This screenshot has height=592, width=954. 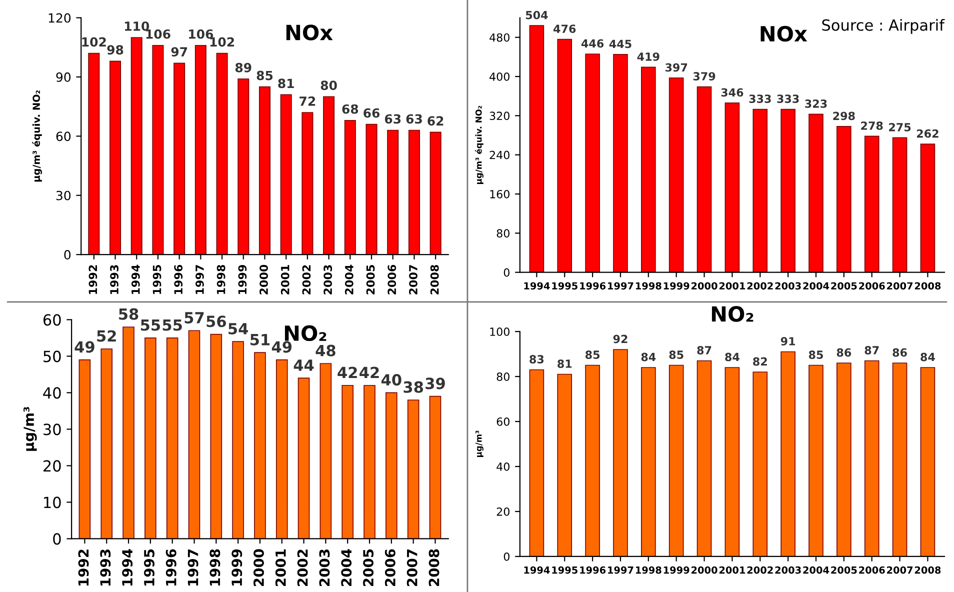 What do you see at coordinates (308, 101) in the screenshot?
I see `data-label: 72` at bounding box center [308, 101].